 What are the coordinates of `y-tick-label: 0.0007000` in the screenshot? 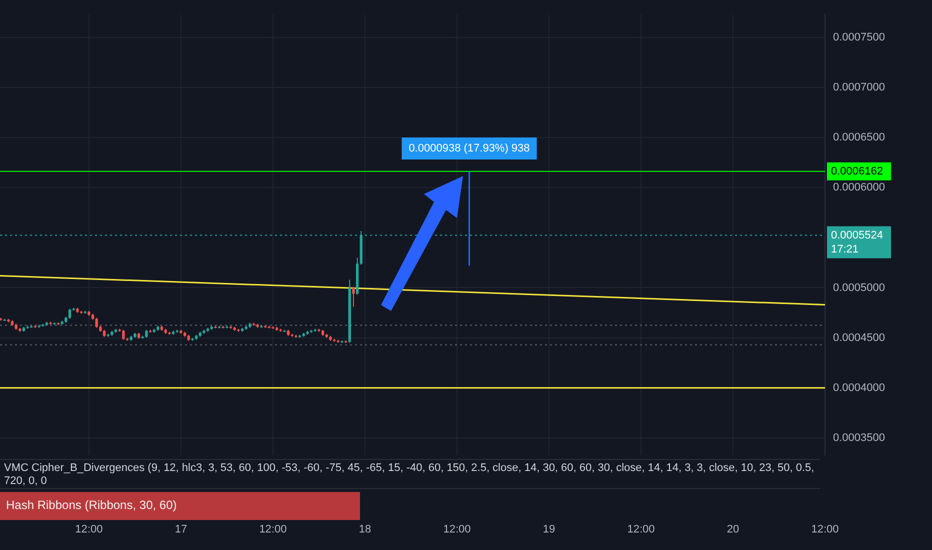 It's located at (859, 87).